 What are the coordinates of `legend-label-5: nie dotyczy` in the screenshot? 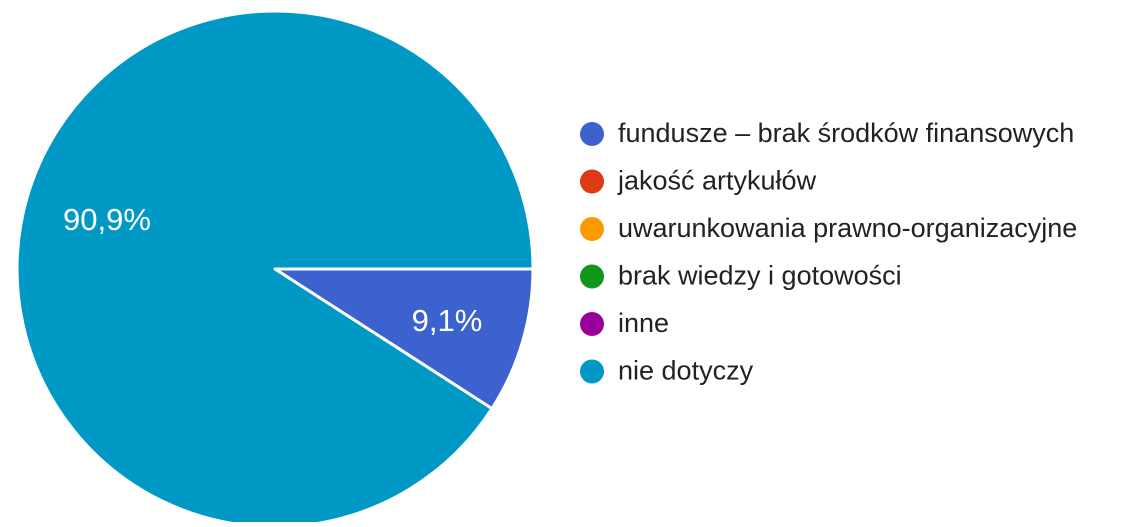 It's located at (686, 371).